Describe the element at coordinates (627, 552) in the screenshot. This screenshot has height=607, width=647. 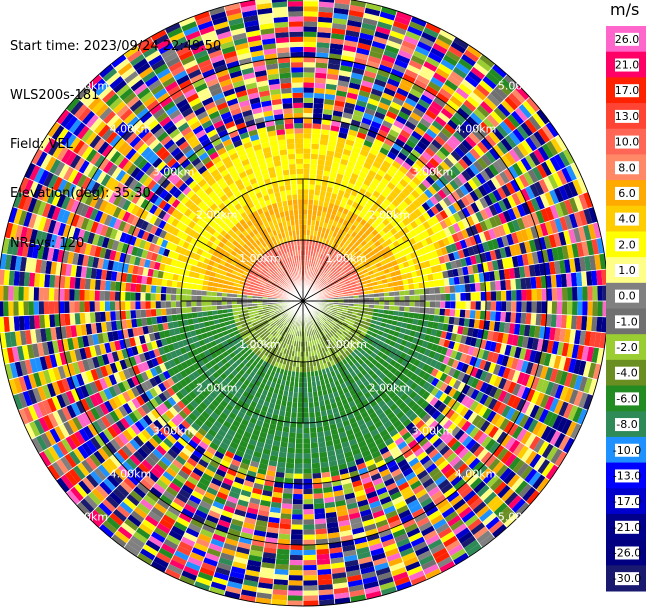
I see `colorbar-tick-label: -26.0` at that location.